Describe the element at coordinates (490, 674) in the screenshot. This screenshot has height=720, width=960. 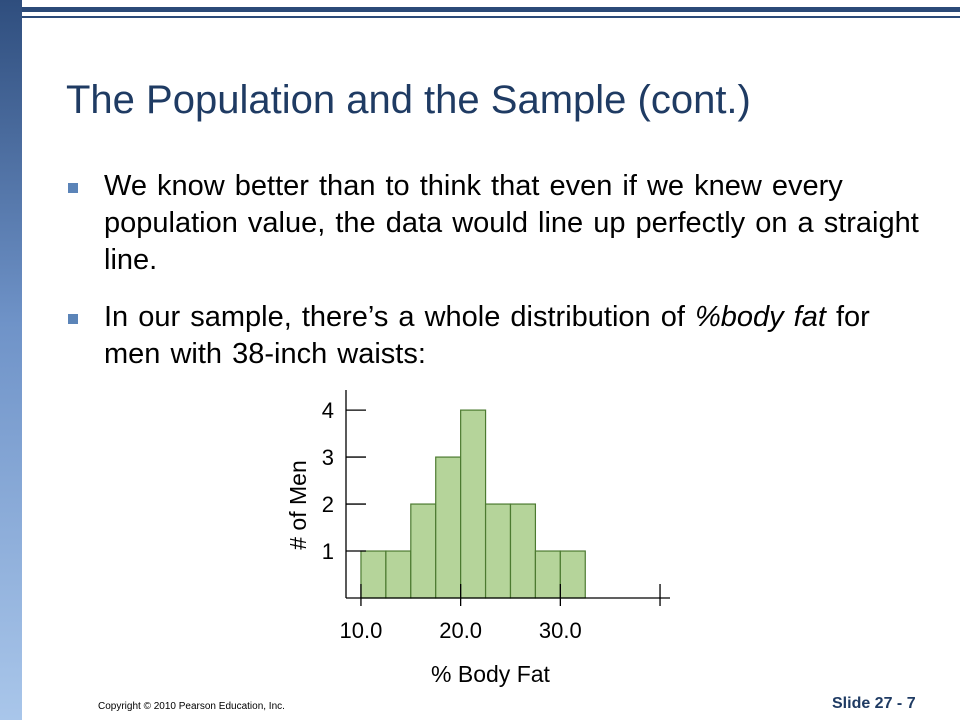
I see `x-axis-label: % Body Fat` at that location.